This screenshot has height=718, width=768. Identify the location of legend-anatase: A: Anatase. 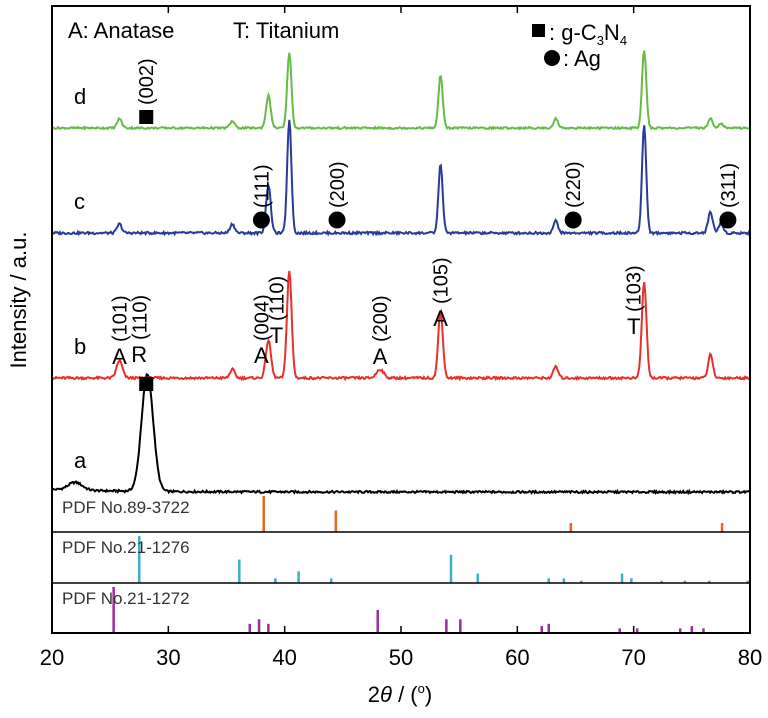
(121, 30).